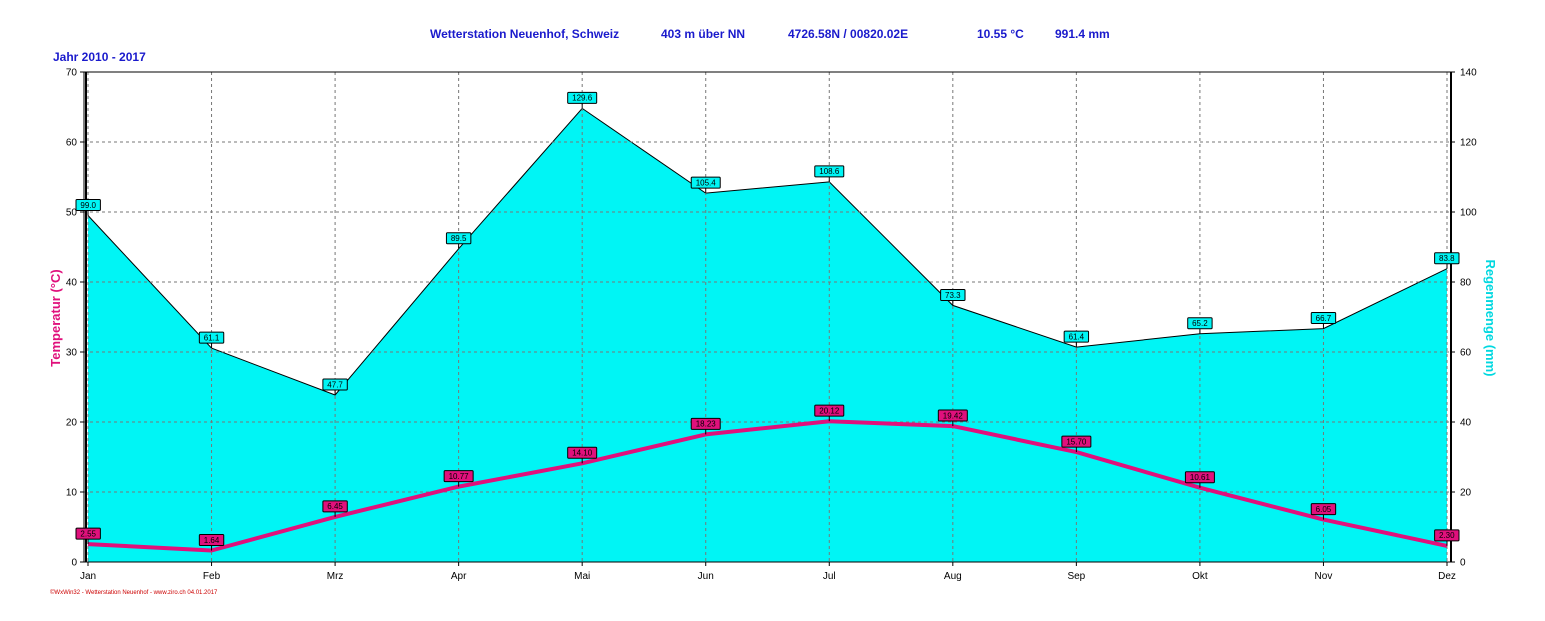  I want to click on temperature-data-label: 20.12, so click(829, 410).